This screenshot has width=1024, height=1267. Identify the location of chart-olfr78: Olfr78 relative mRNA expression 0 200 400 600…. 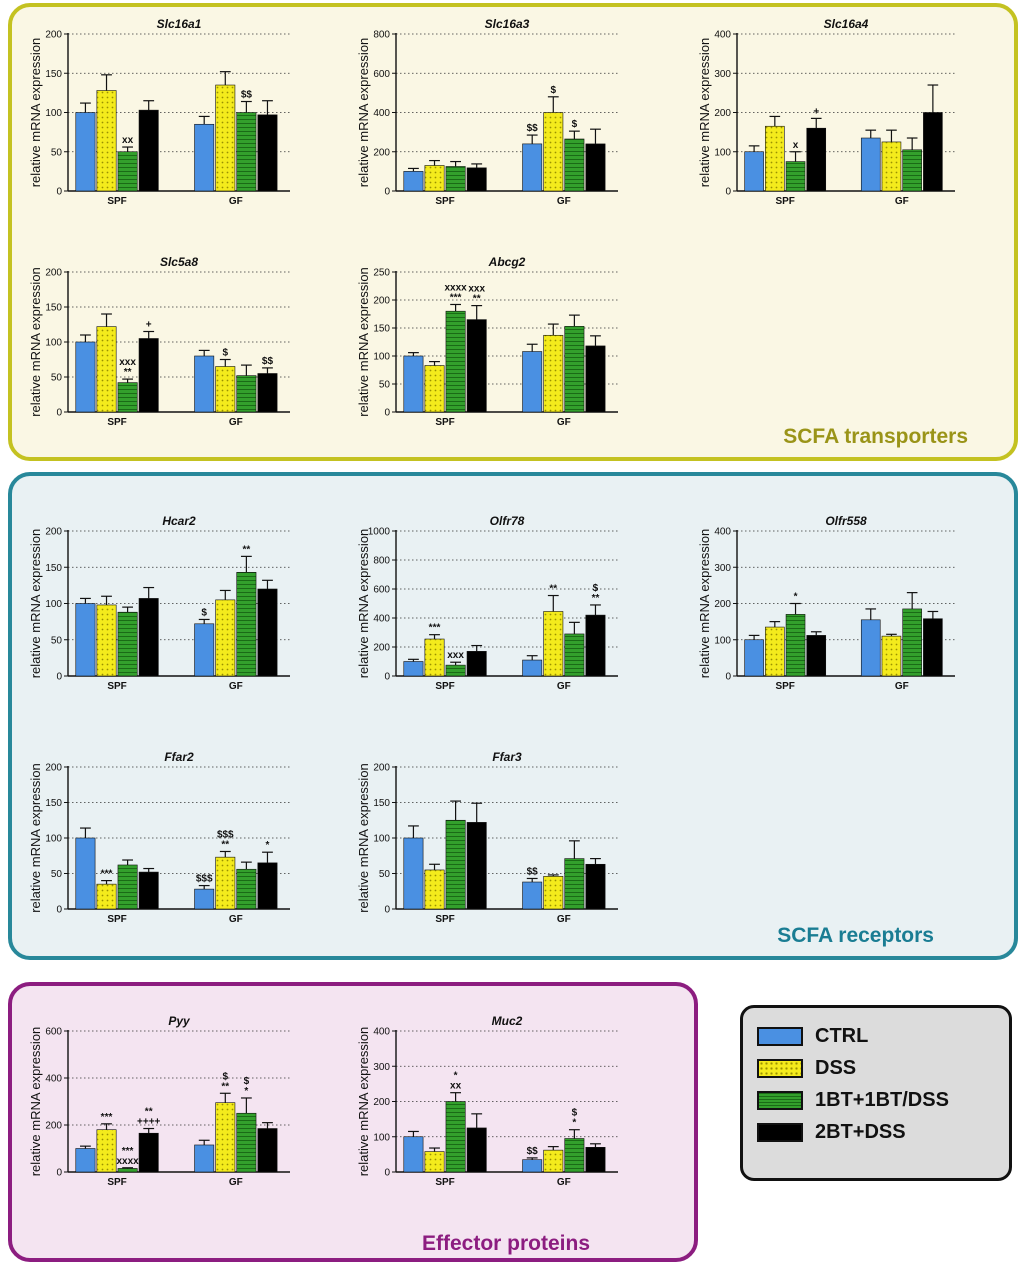
(487, 603).